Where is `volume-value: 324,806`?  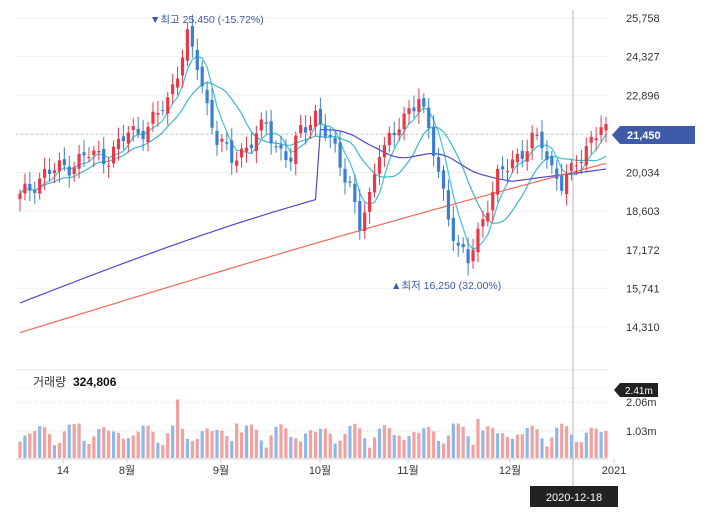 volume-value: 324,806 is located at coordinates (95, 382).